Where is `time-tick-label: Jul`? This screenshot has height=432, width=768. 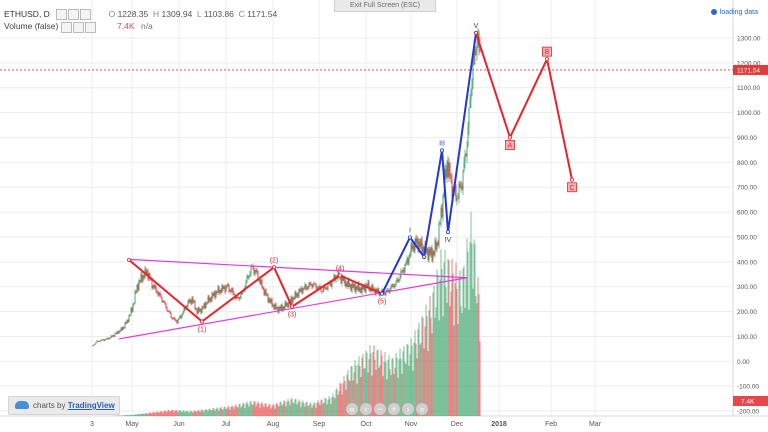 time-tick-label: Jul is located at coordinates (226, 424).